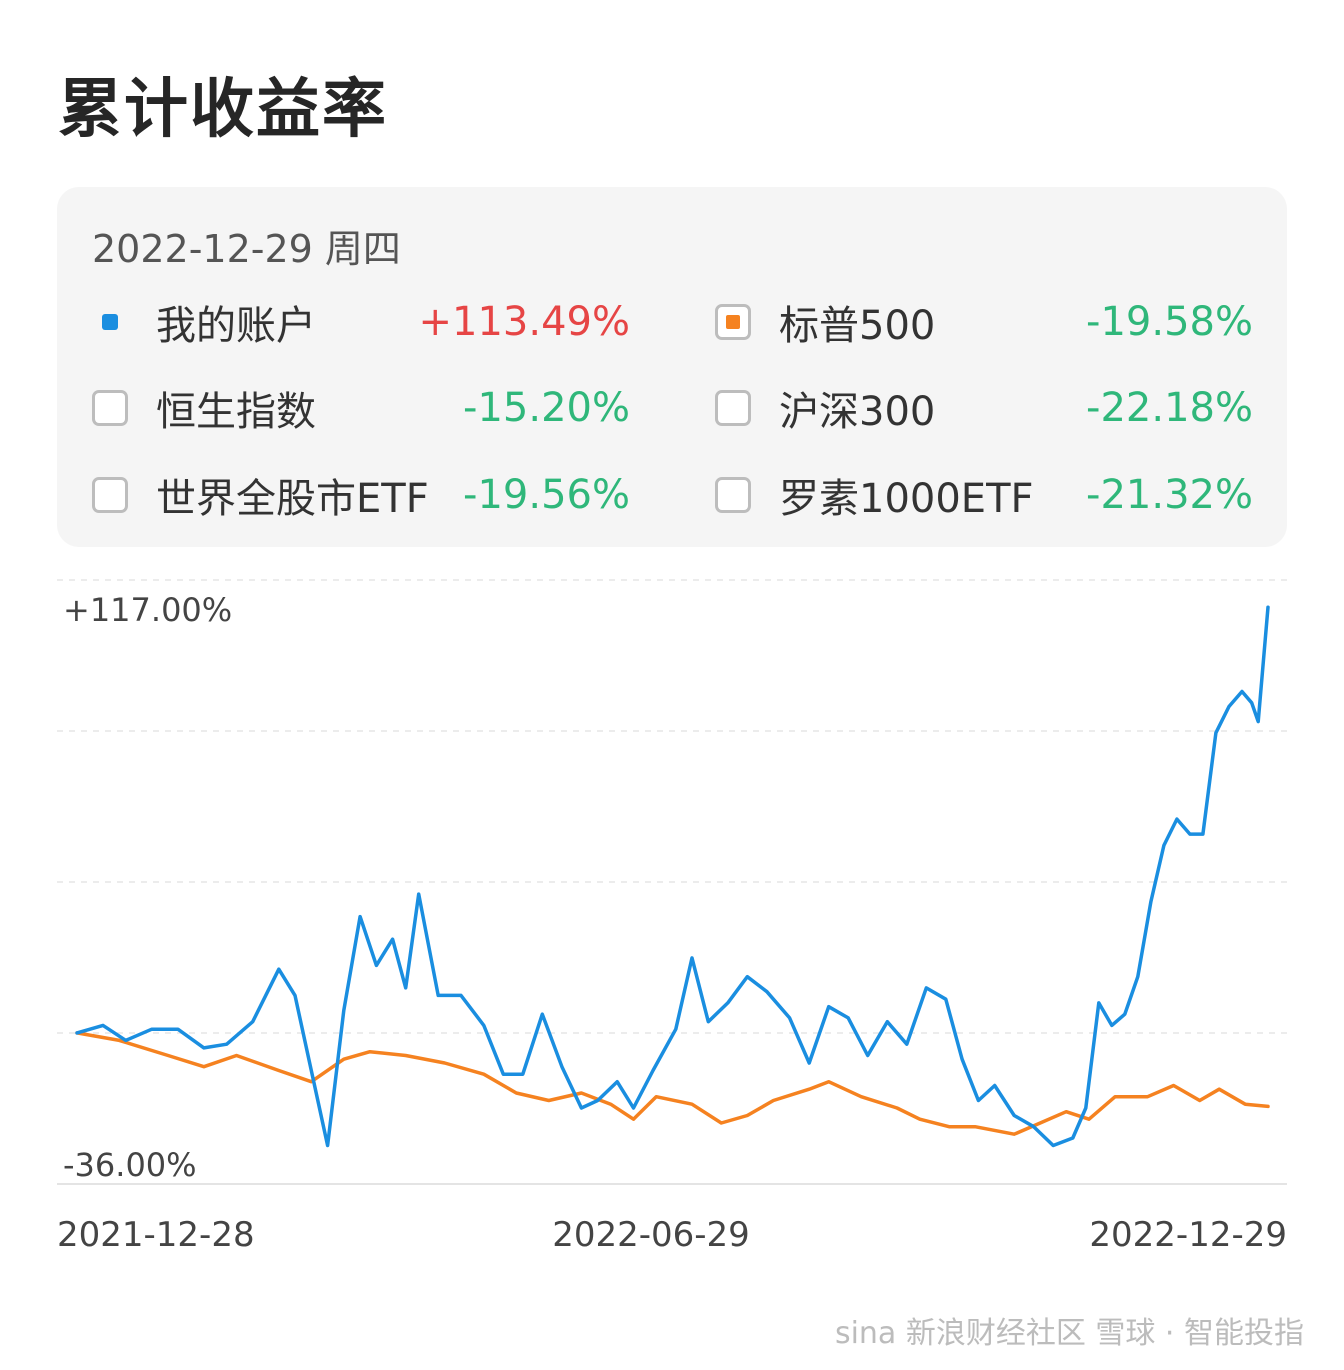 Image resolution: width=1344 pixels, height=1370 pixels. What do you see at coordinates (156, 1235) in the screenshot?
I see `x-tick-label: 2021-12-28` at bounding box center [156, 1235].